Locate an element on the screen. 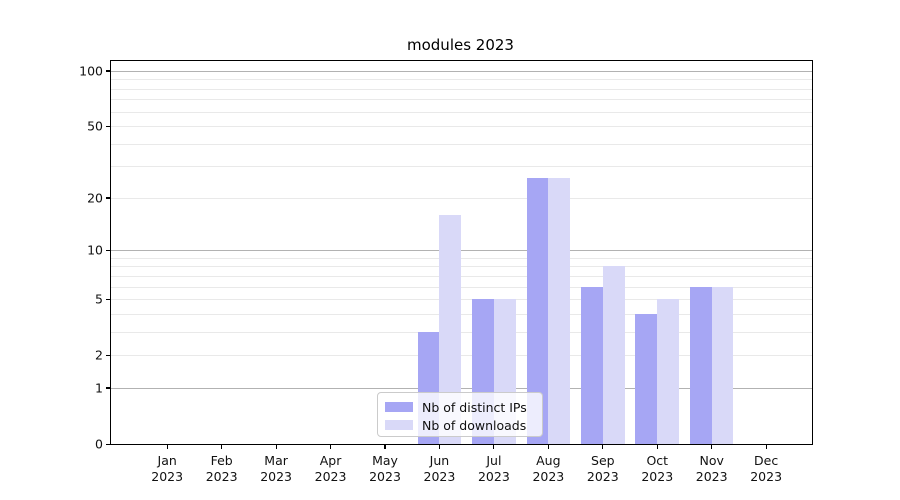  bar-downloads-aug is located at coordinates (559, 310).